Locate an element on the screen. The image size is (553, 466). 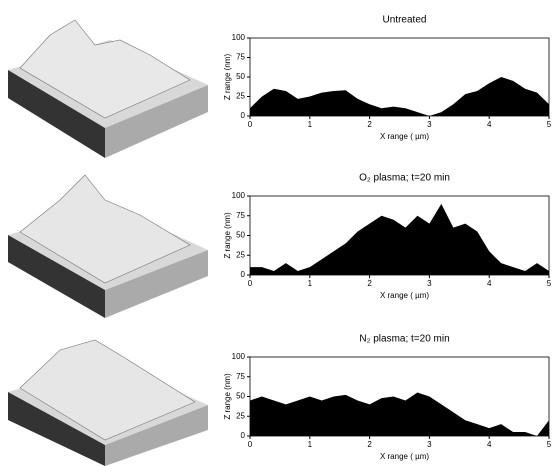
chart-title: O₂ plasma; t=20 min is located at coordinates (404, 178).